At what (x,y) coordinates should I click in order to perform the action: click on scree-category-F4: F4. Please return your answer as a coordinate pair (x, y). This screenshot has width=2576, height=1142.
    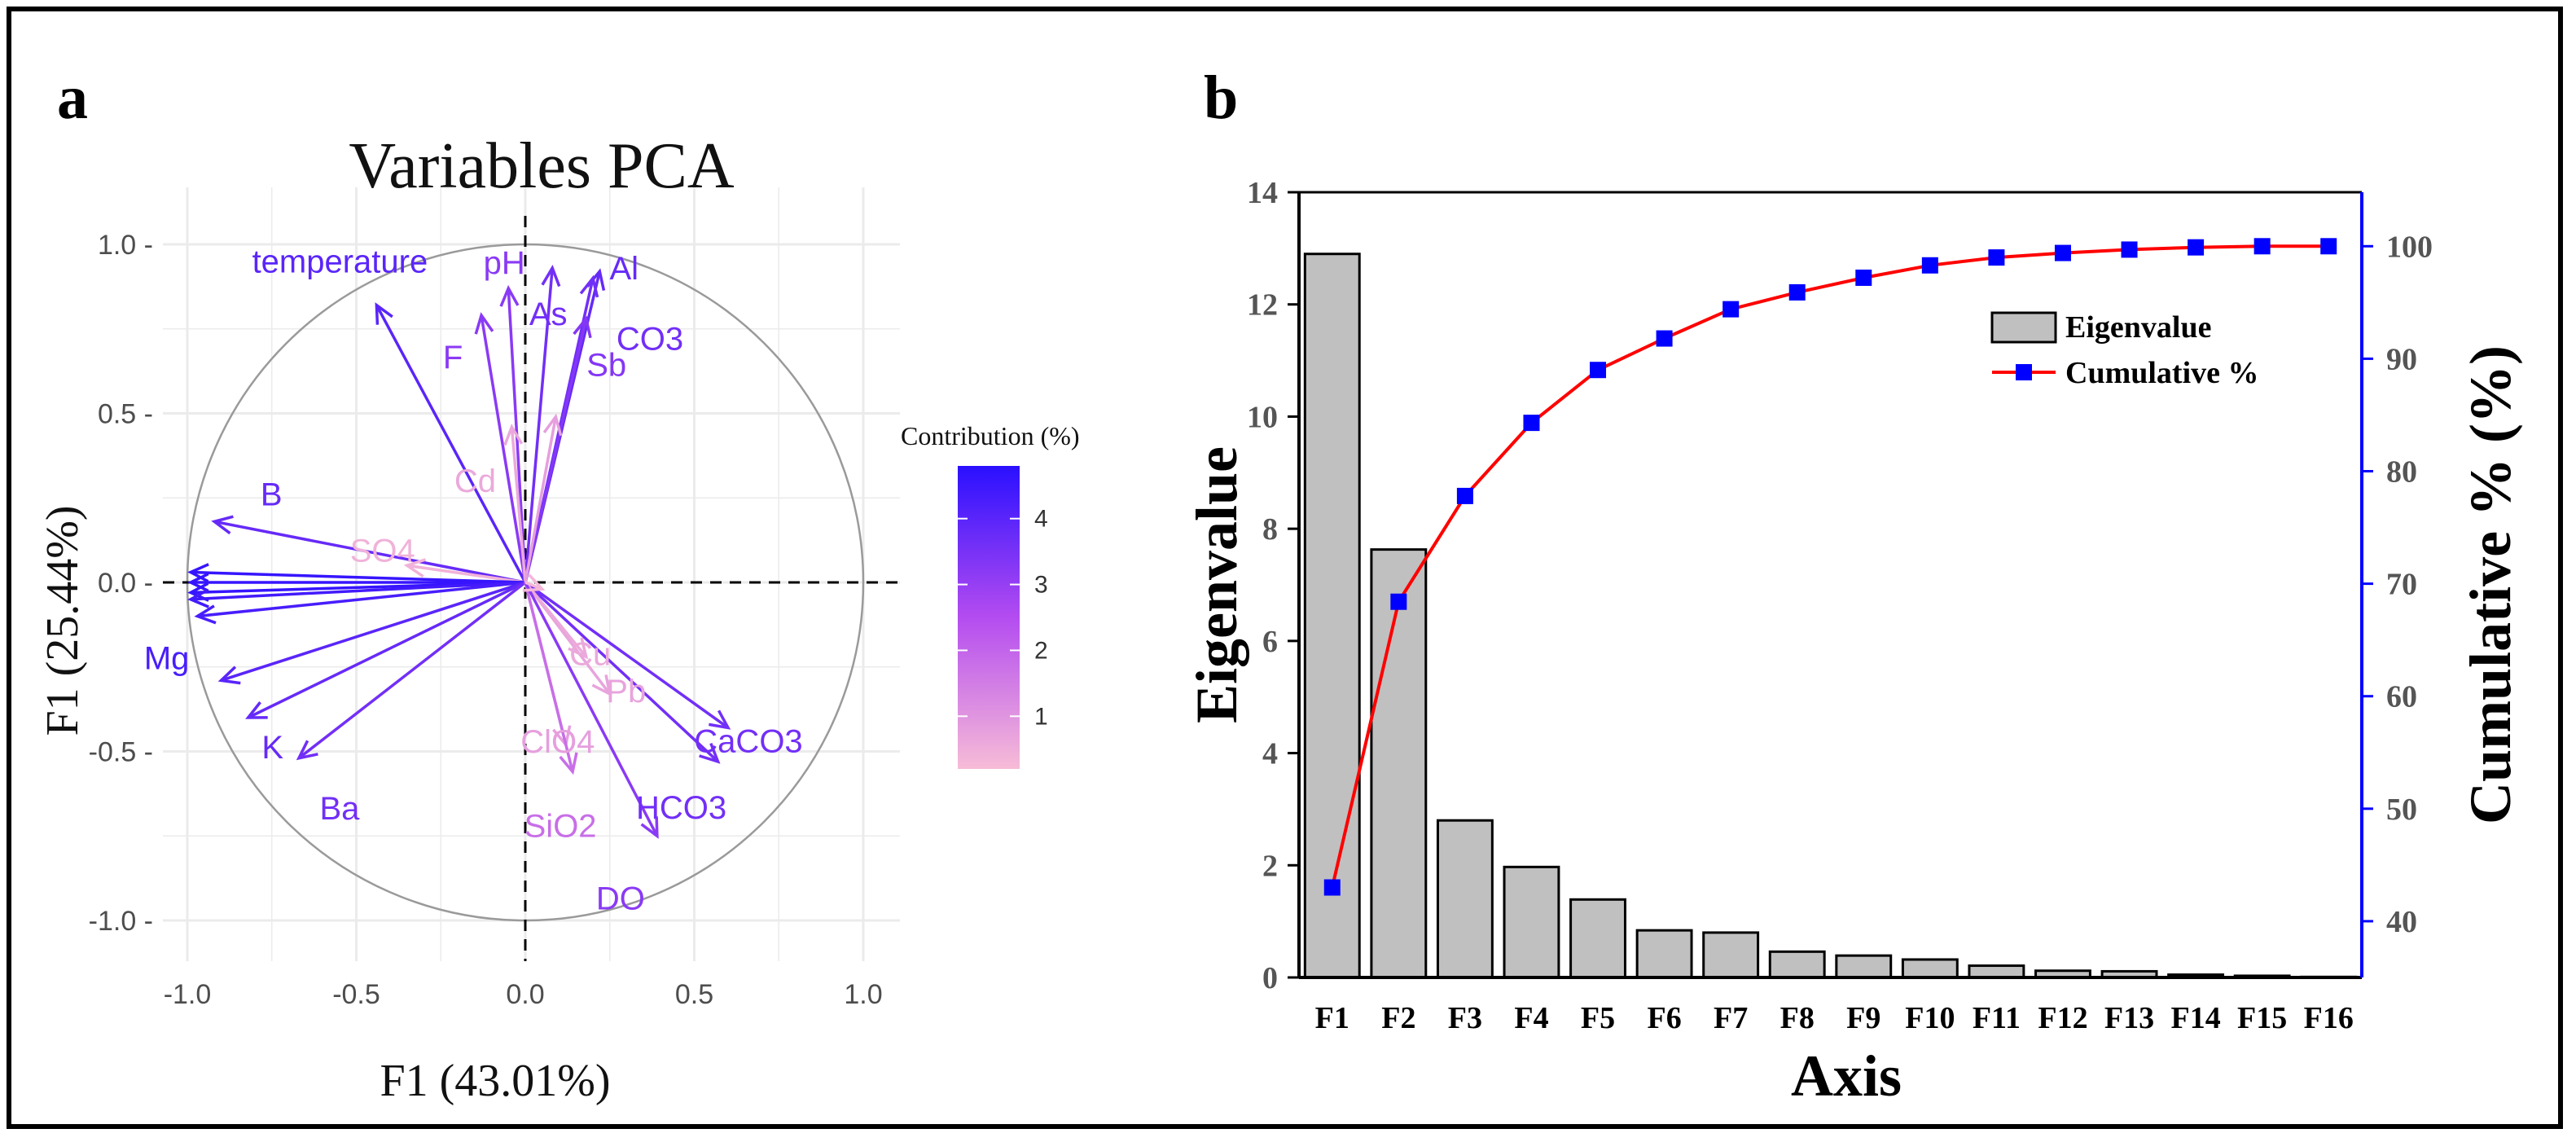
    Looking at the image, I should click on (1531, 1018).